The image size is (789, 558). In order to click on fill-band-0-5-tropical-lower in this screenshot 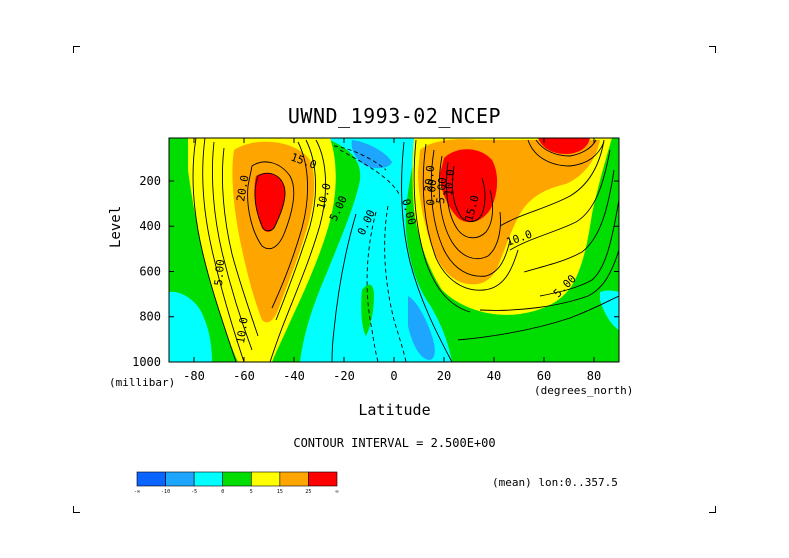, I will do `click(367, 310)`.